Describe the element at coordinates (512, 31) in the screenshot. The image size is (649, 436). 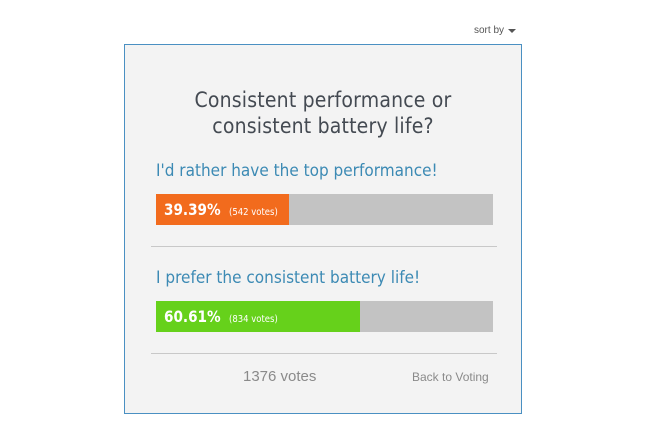
I see `caret-down-icon` at that location.